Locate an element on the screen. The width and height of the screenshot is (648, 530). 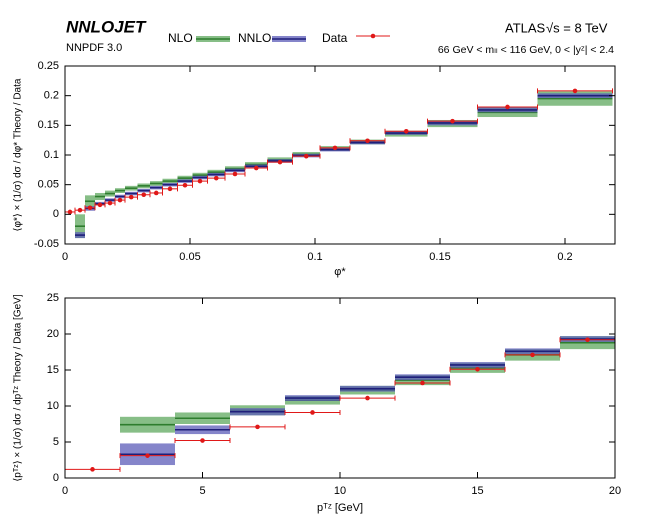
y-tick-label: 0.15 is located at coordinates (48, 125).